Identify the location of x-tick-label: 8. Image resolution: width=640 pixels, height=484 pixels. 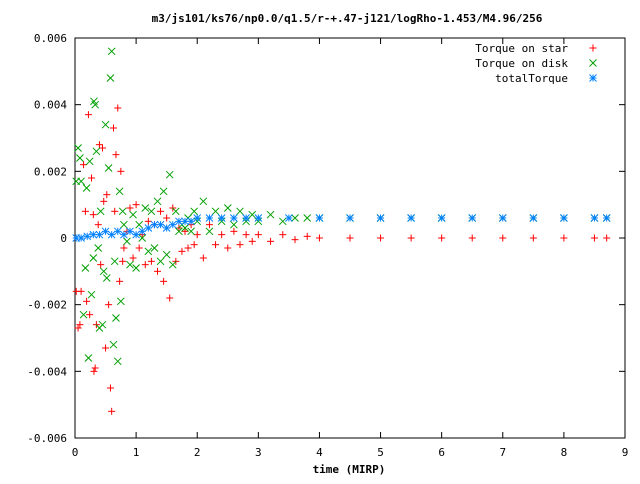
(564, 452).